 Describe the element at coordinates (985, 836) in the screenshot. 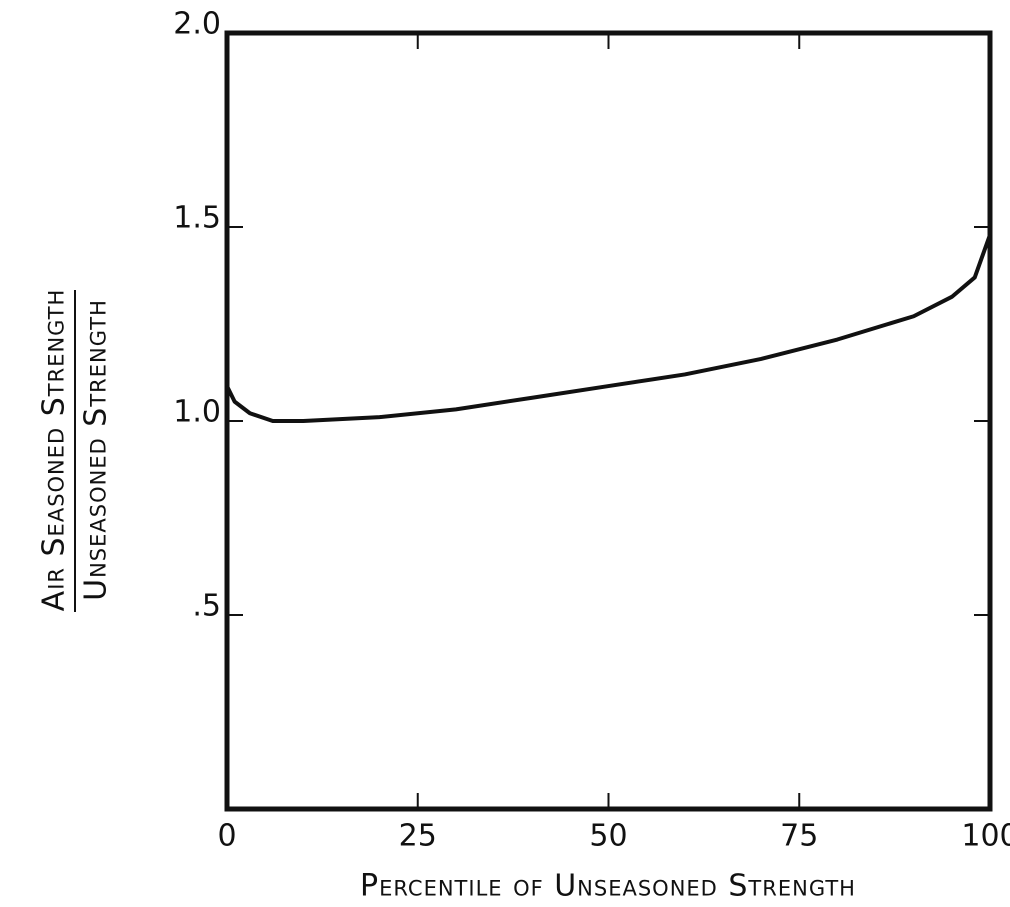

I see `x-tick-label: 100` at that location.